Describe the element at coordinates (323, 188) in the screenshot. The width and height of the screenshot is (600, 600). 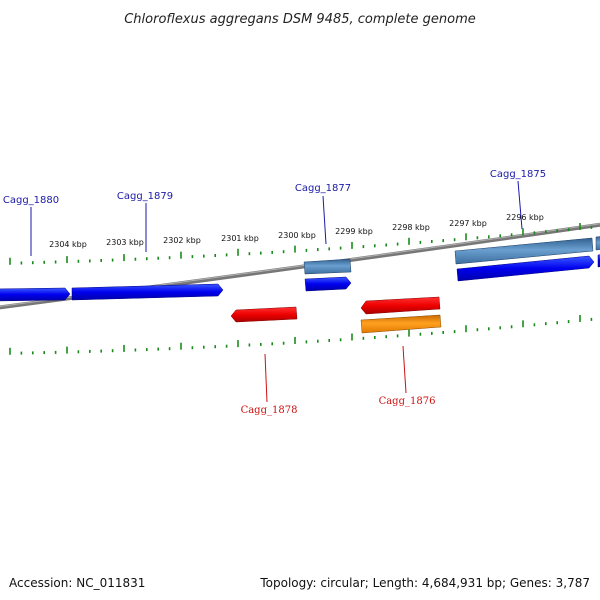
I see `gene-label-cagg-1877: Cagg_1877` at that location.